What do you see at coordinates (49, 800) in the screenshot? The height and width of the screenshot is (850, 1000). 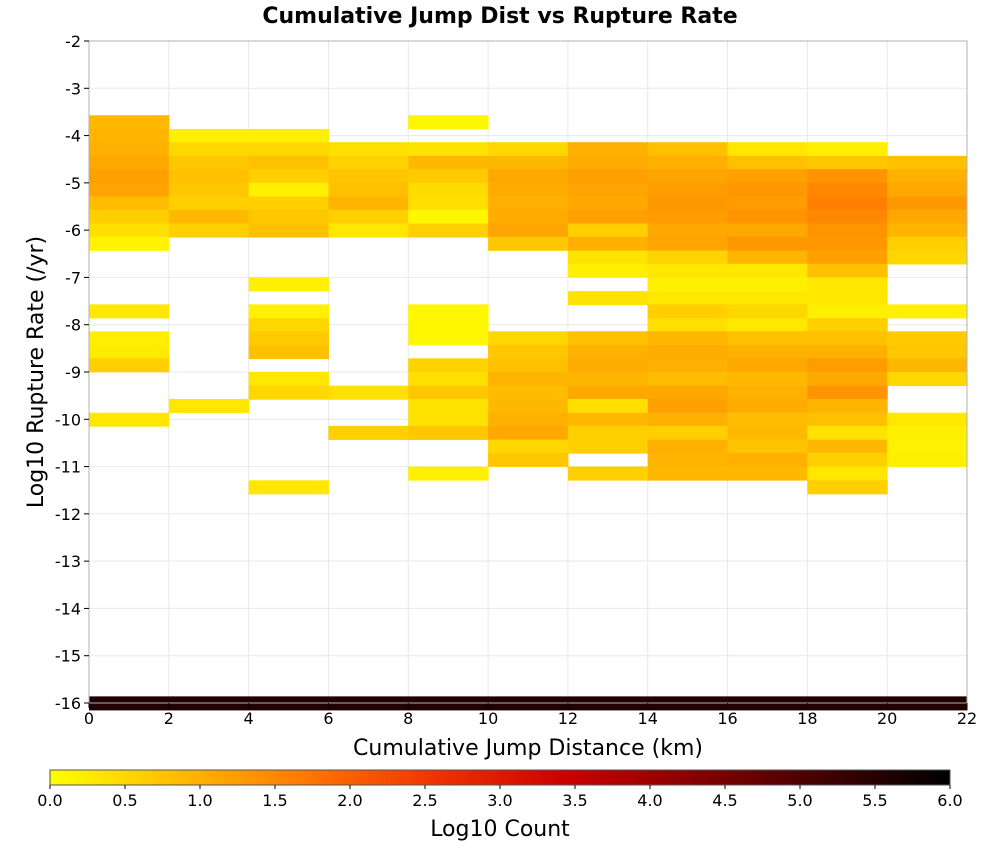 I see `colorbar-tick-label: 0.0` at bounding box center [49, 800].